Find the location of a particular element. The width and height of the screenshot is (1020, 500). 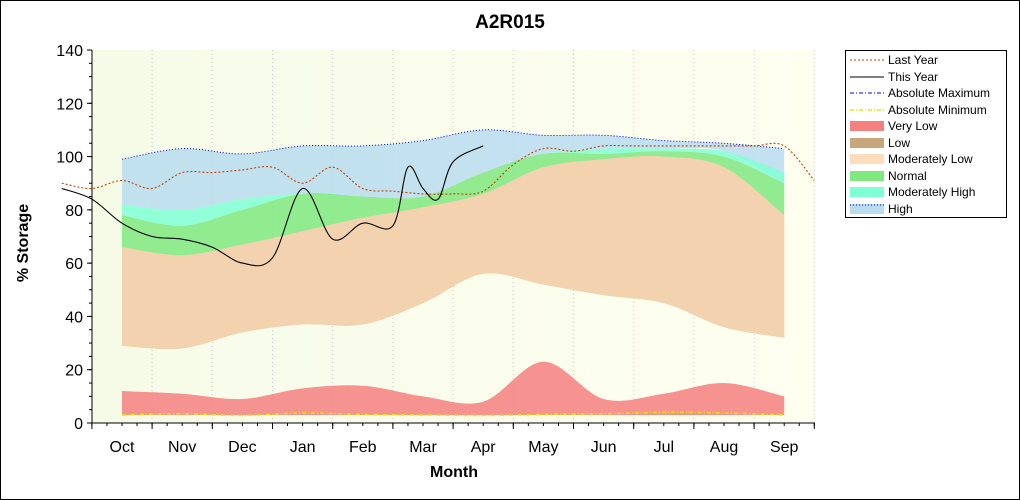

x-tick-label: Jan is located at coordinates (303, 447).